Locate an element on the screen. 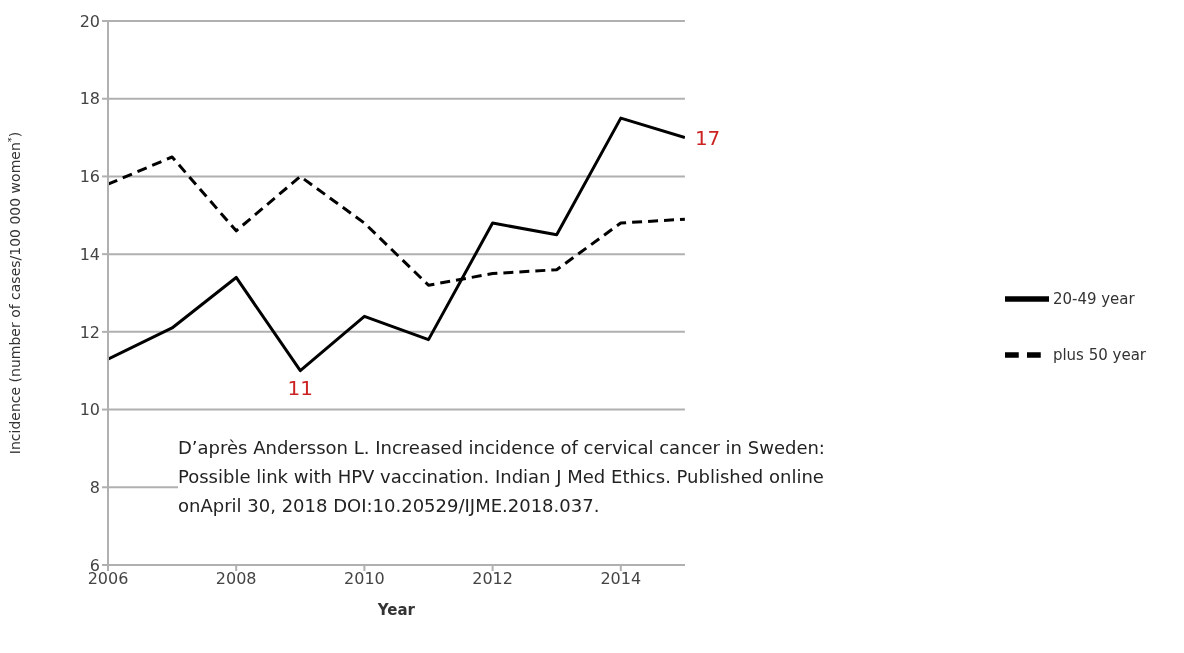 The width and height of the screenshot is (1184, 653). legend-label: plus 50 year is located at coordinates (1099, 354).